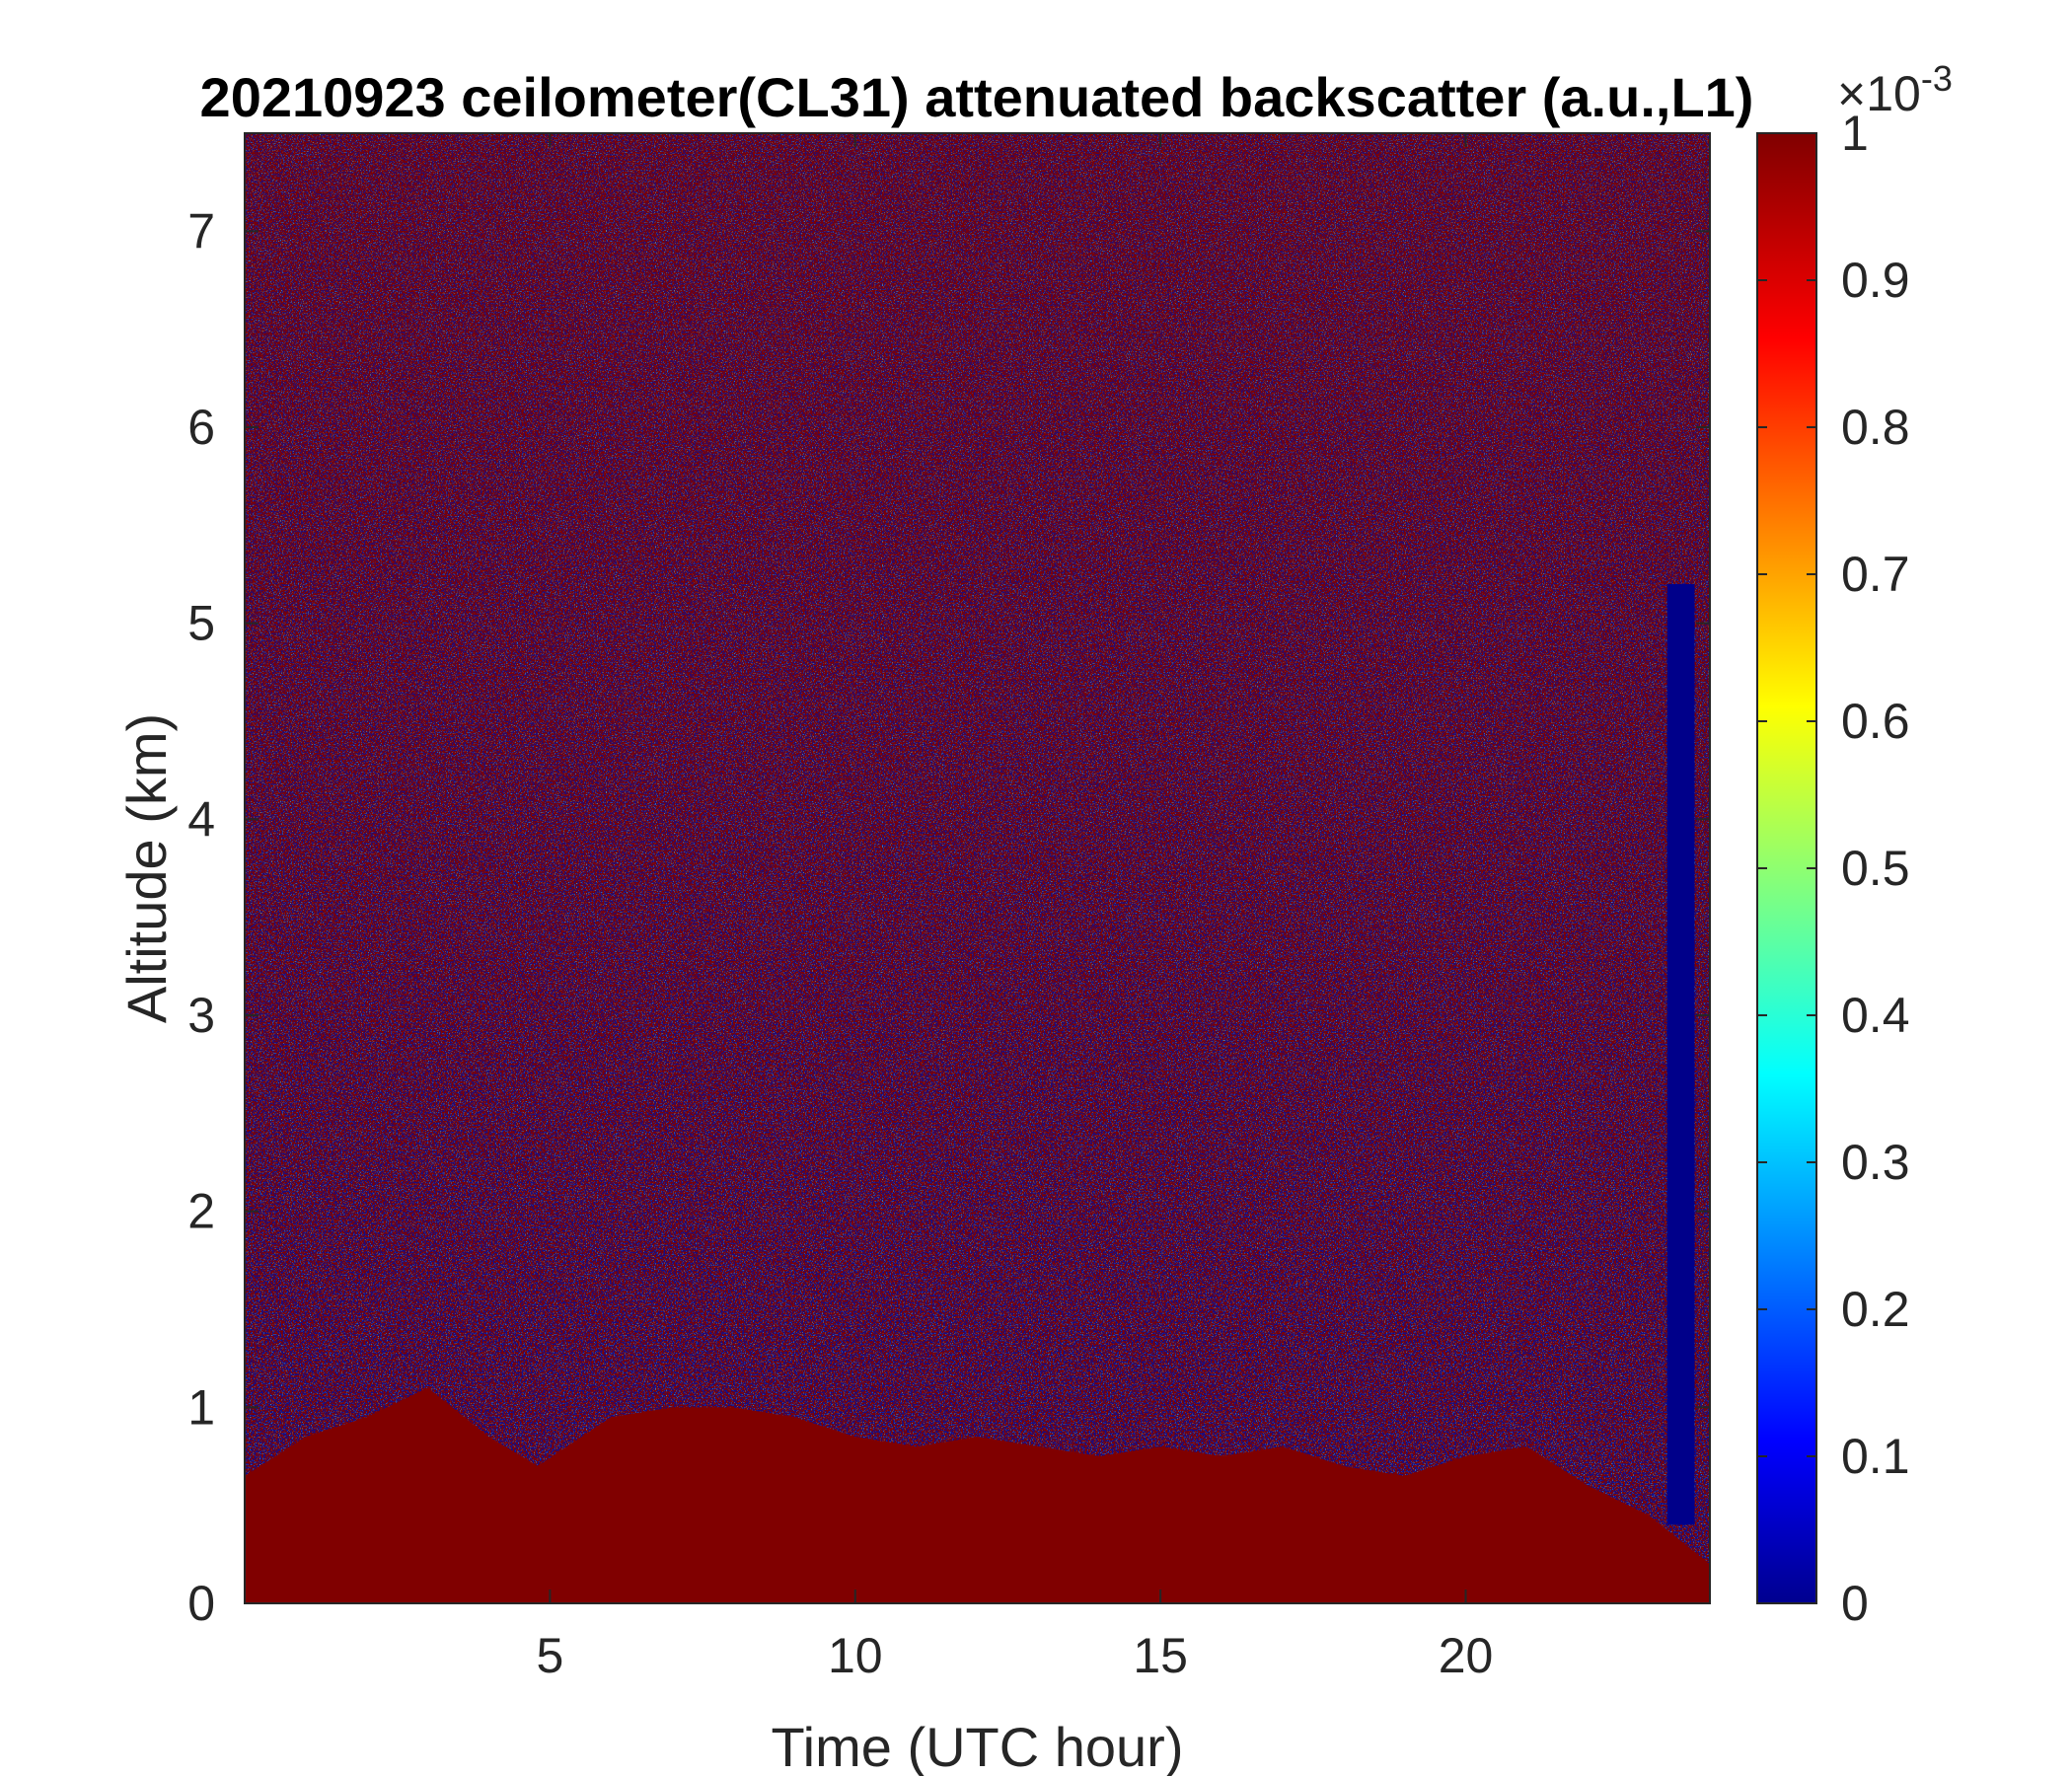 Image resolution: width=2072 pixels, height=1776 pixels. Describe the element at coordinates (1681, 1054) in the screenshot. I see `heatmap-low-signal-band` at that location.